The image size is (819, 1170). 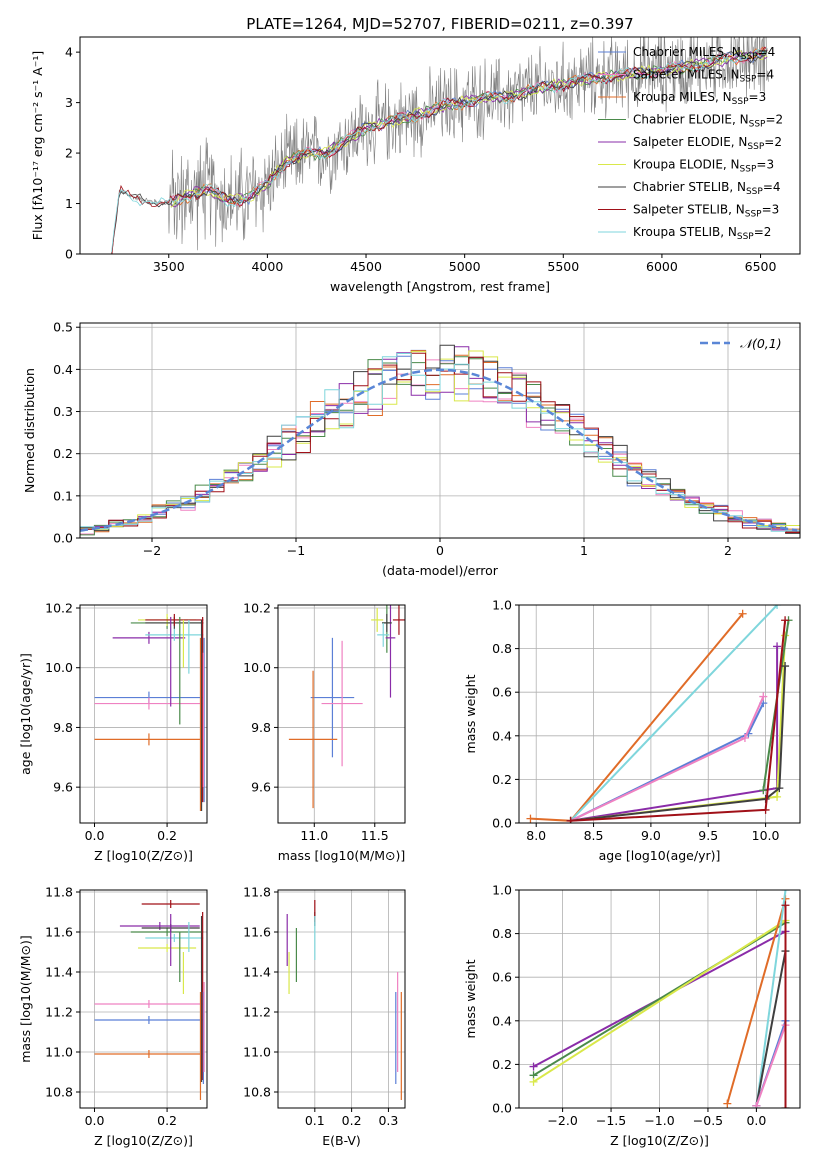 What do you see at coordinates (702, 233) in the screenshot?
I see `legend-label: Kroupa STELIB, NSSP=2` at bounding box center [702, 233].